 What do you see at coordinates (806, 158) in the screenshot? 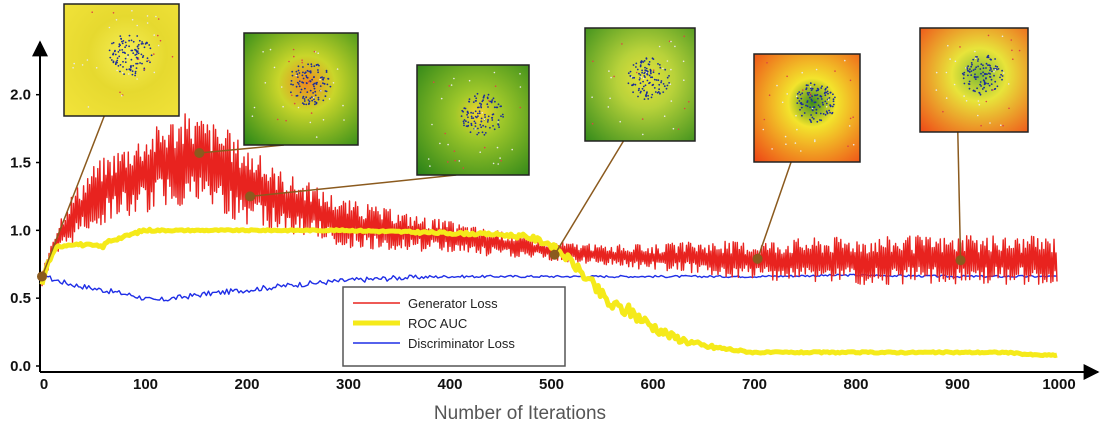
I see `inset-plot` at bounding box center [806, 158].